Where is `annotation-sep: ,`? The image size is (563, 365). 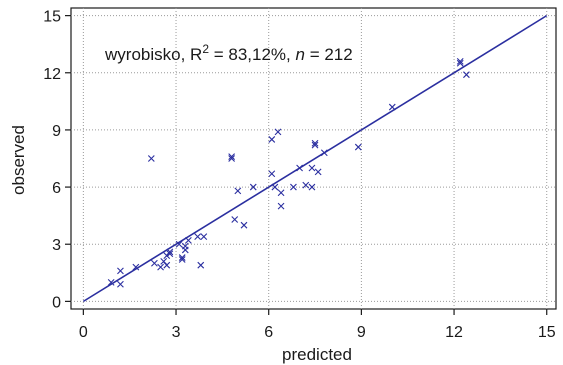 annotation-sep: , is located at coordinates (185, 54).